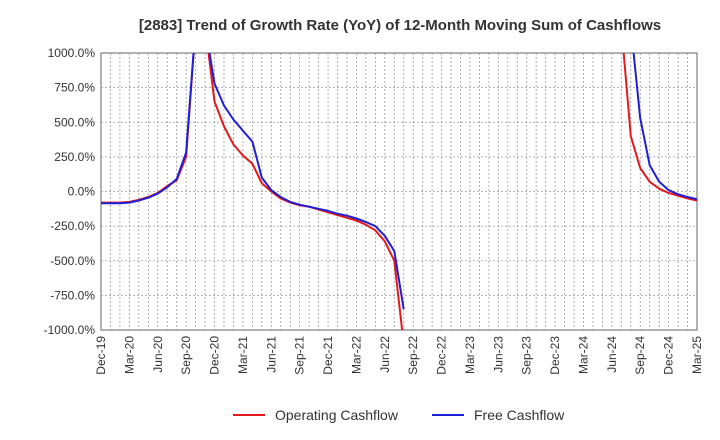 This screenshot has width=720, height=440. What do you see at coordinates (356, 355) in the screenshot?
I see `x-tick-label: Mar-22` at bounding box center [356, 355].